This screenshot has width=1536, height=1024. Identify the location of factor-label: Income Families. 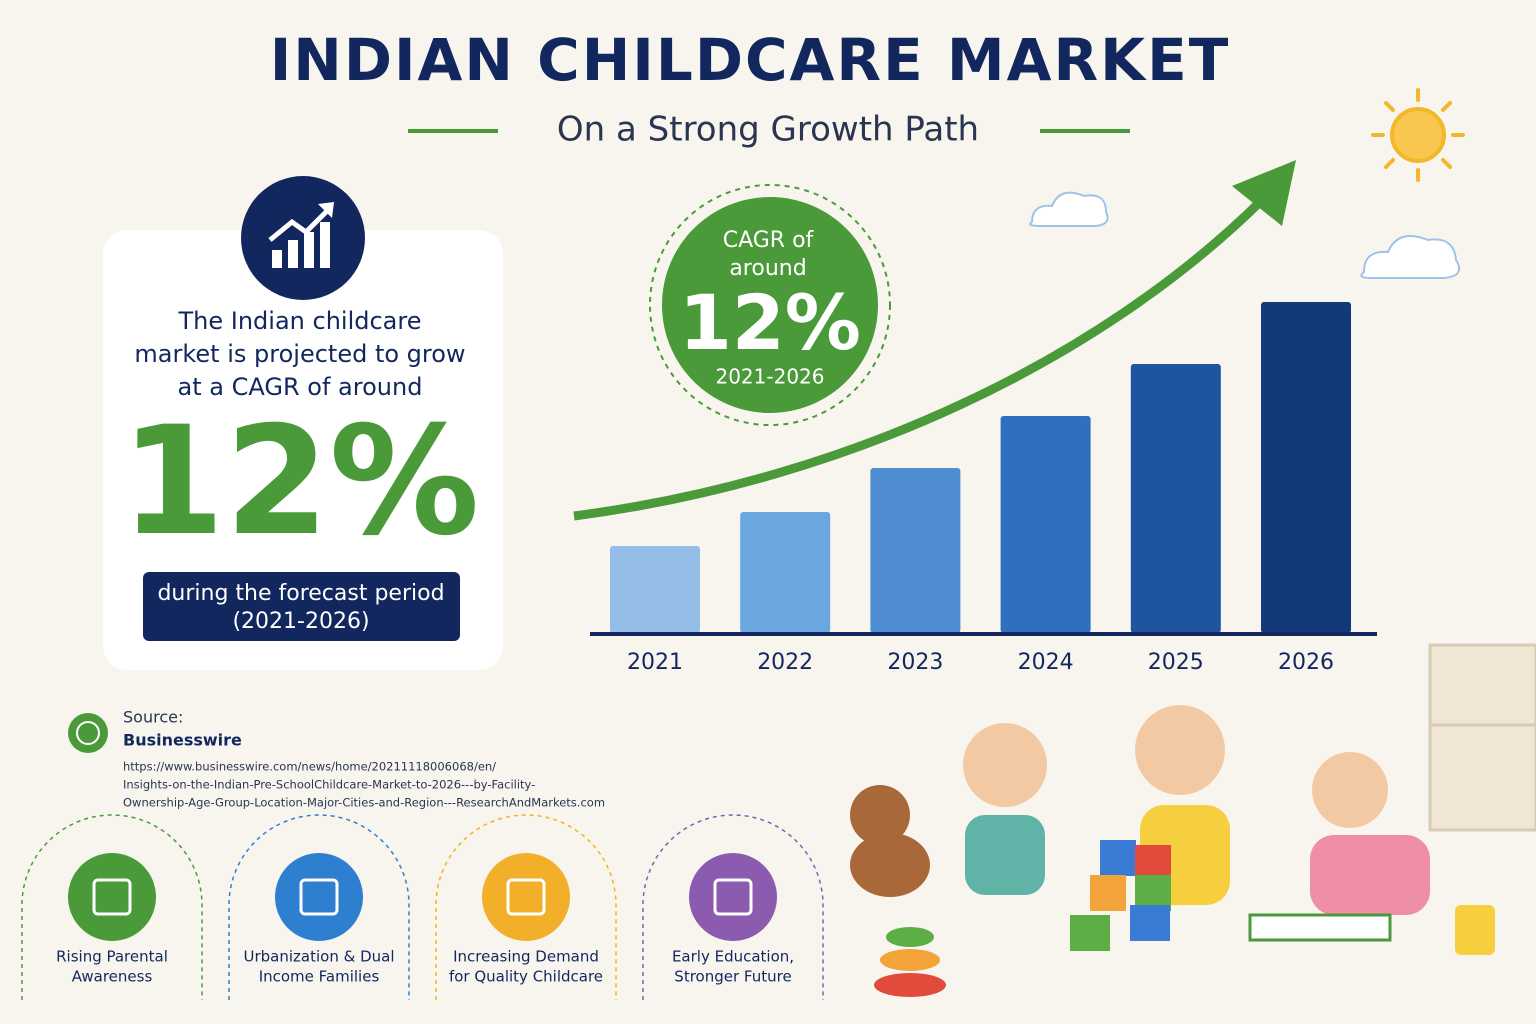
(319, 977).